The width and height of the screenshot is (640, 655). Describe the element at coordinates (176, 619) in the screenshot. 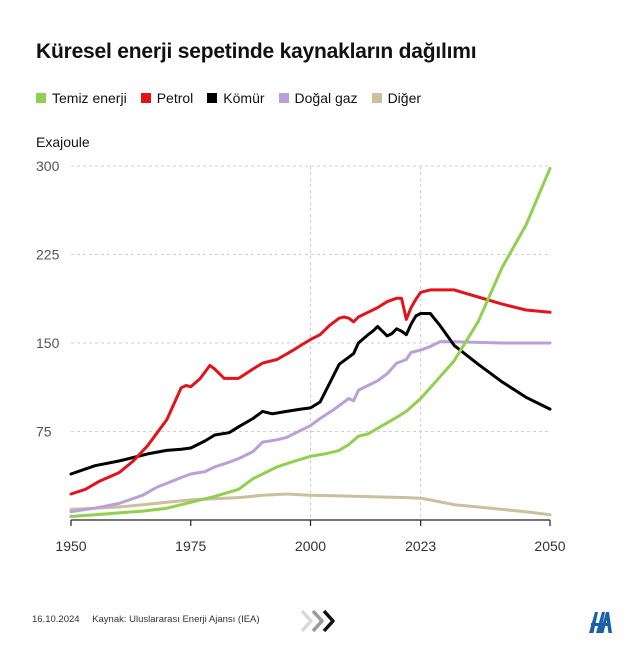

I see `footer-source: Kaynak: Uluslararası Enerji Ajansı (IEA)` at that location.